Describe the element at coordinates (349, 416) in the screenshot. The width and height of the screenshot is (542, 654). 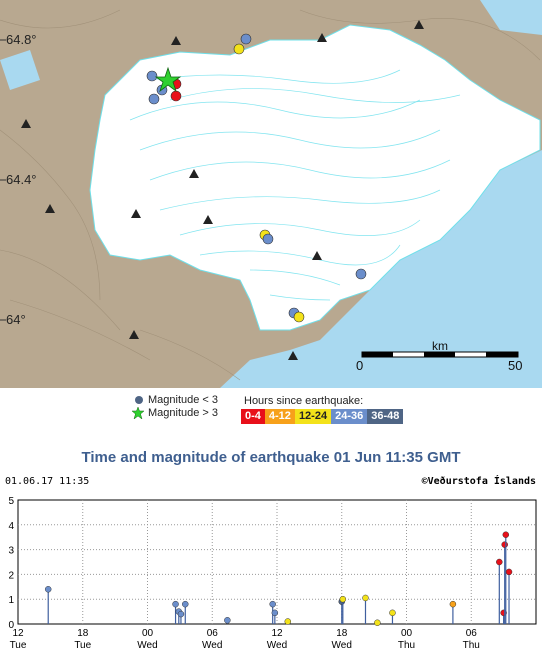
I see `hours-24-36: 24-36` at that location.